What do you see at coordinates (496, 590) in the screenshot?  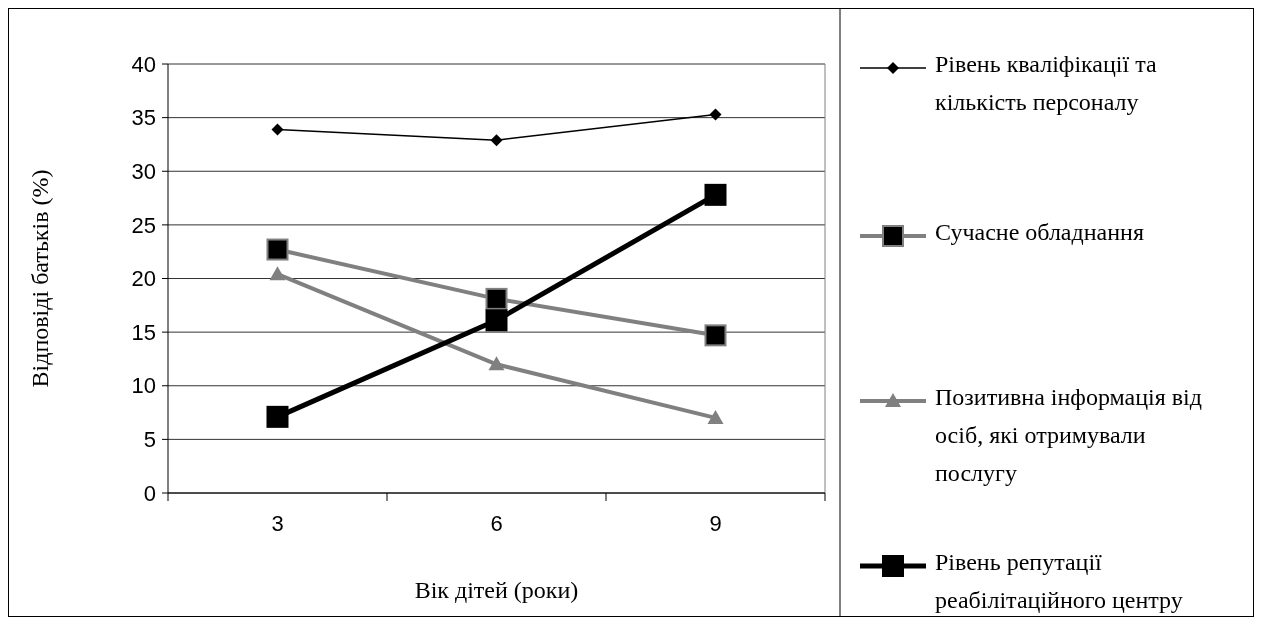 I see `x-axis-title: Вік дітей (роки)` at bounding box center [496, 590].